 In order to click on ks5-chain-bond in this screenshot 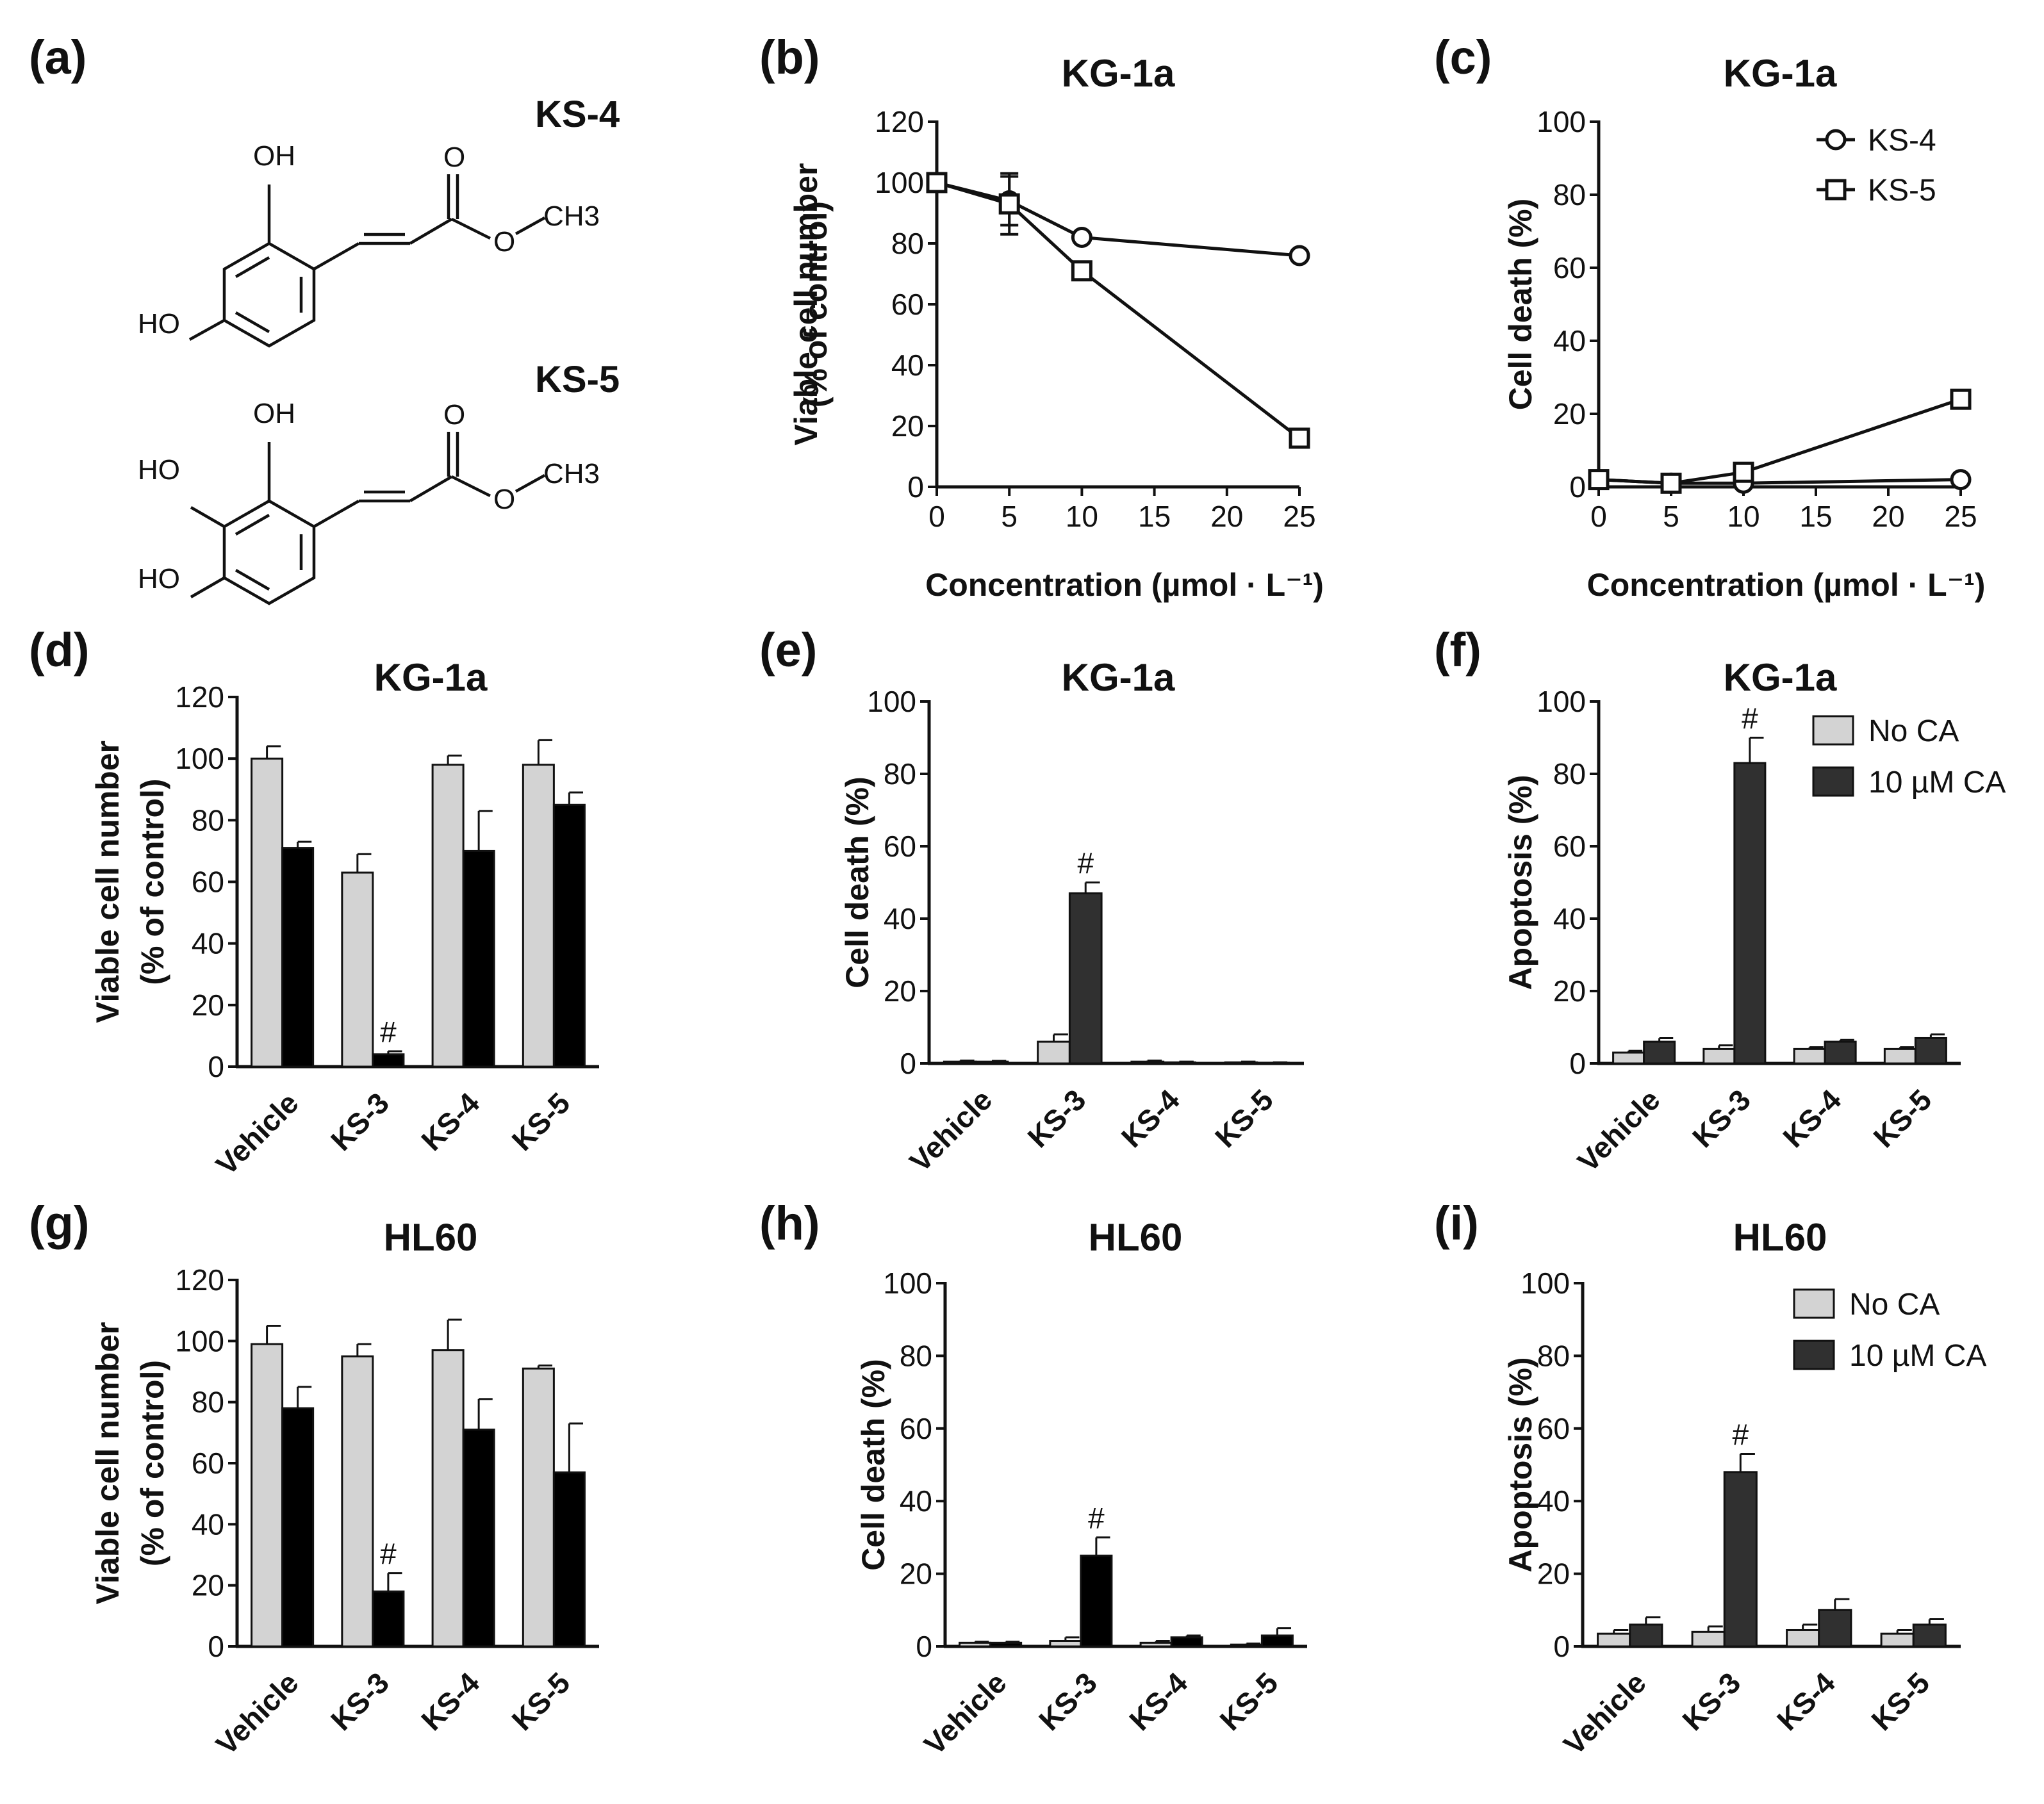, I will do `click(431, 489)`.